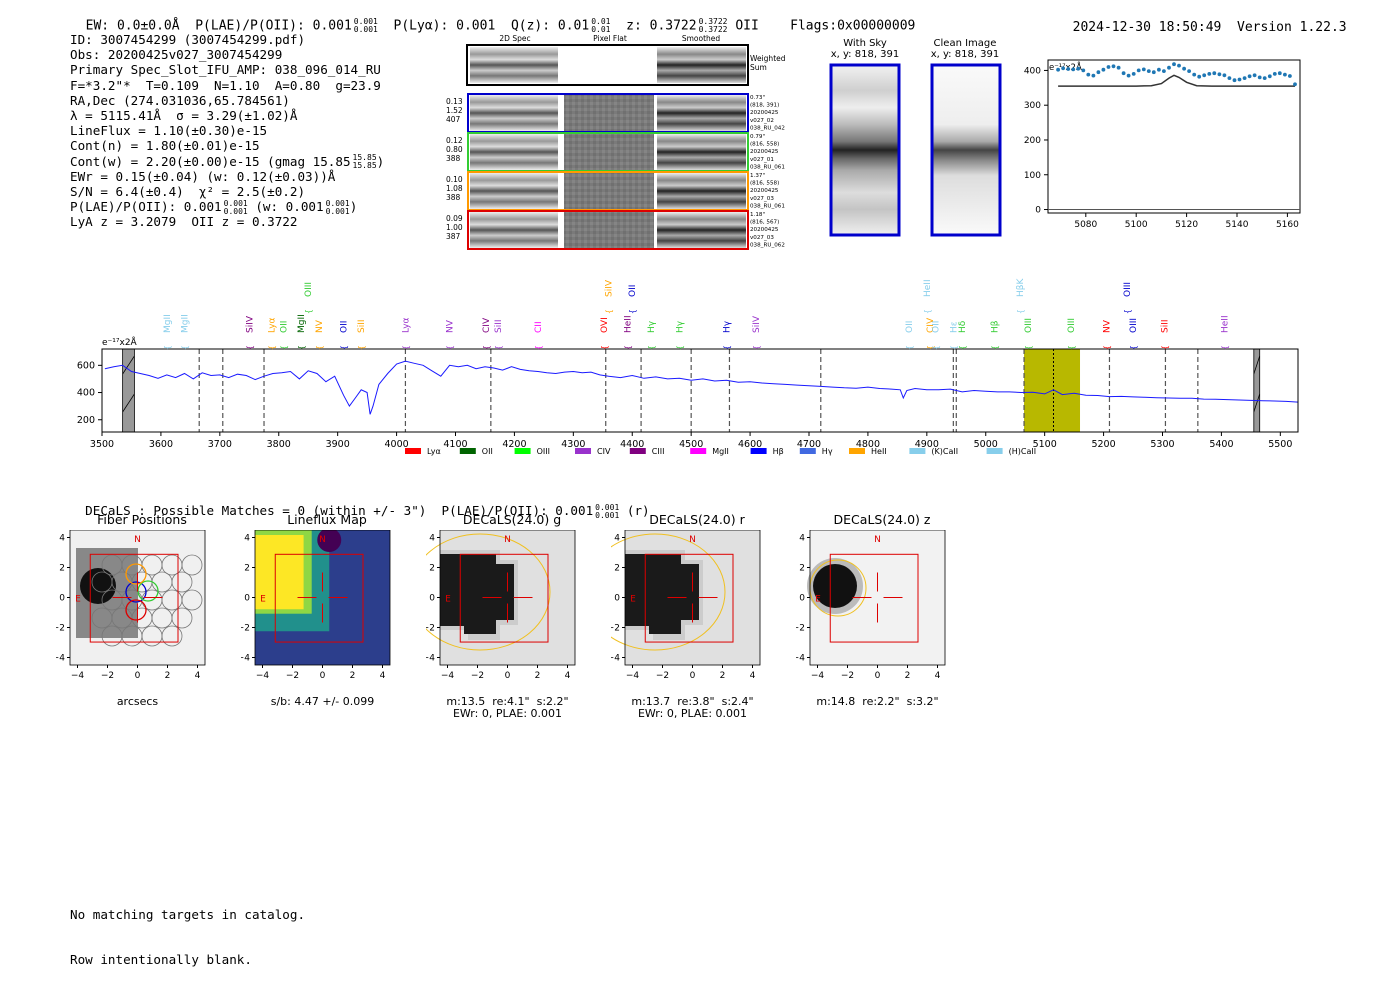  I want to click on spec-line-label-high-text: SiIV, so click(610, 288).